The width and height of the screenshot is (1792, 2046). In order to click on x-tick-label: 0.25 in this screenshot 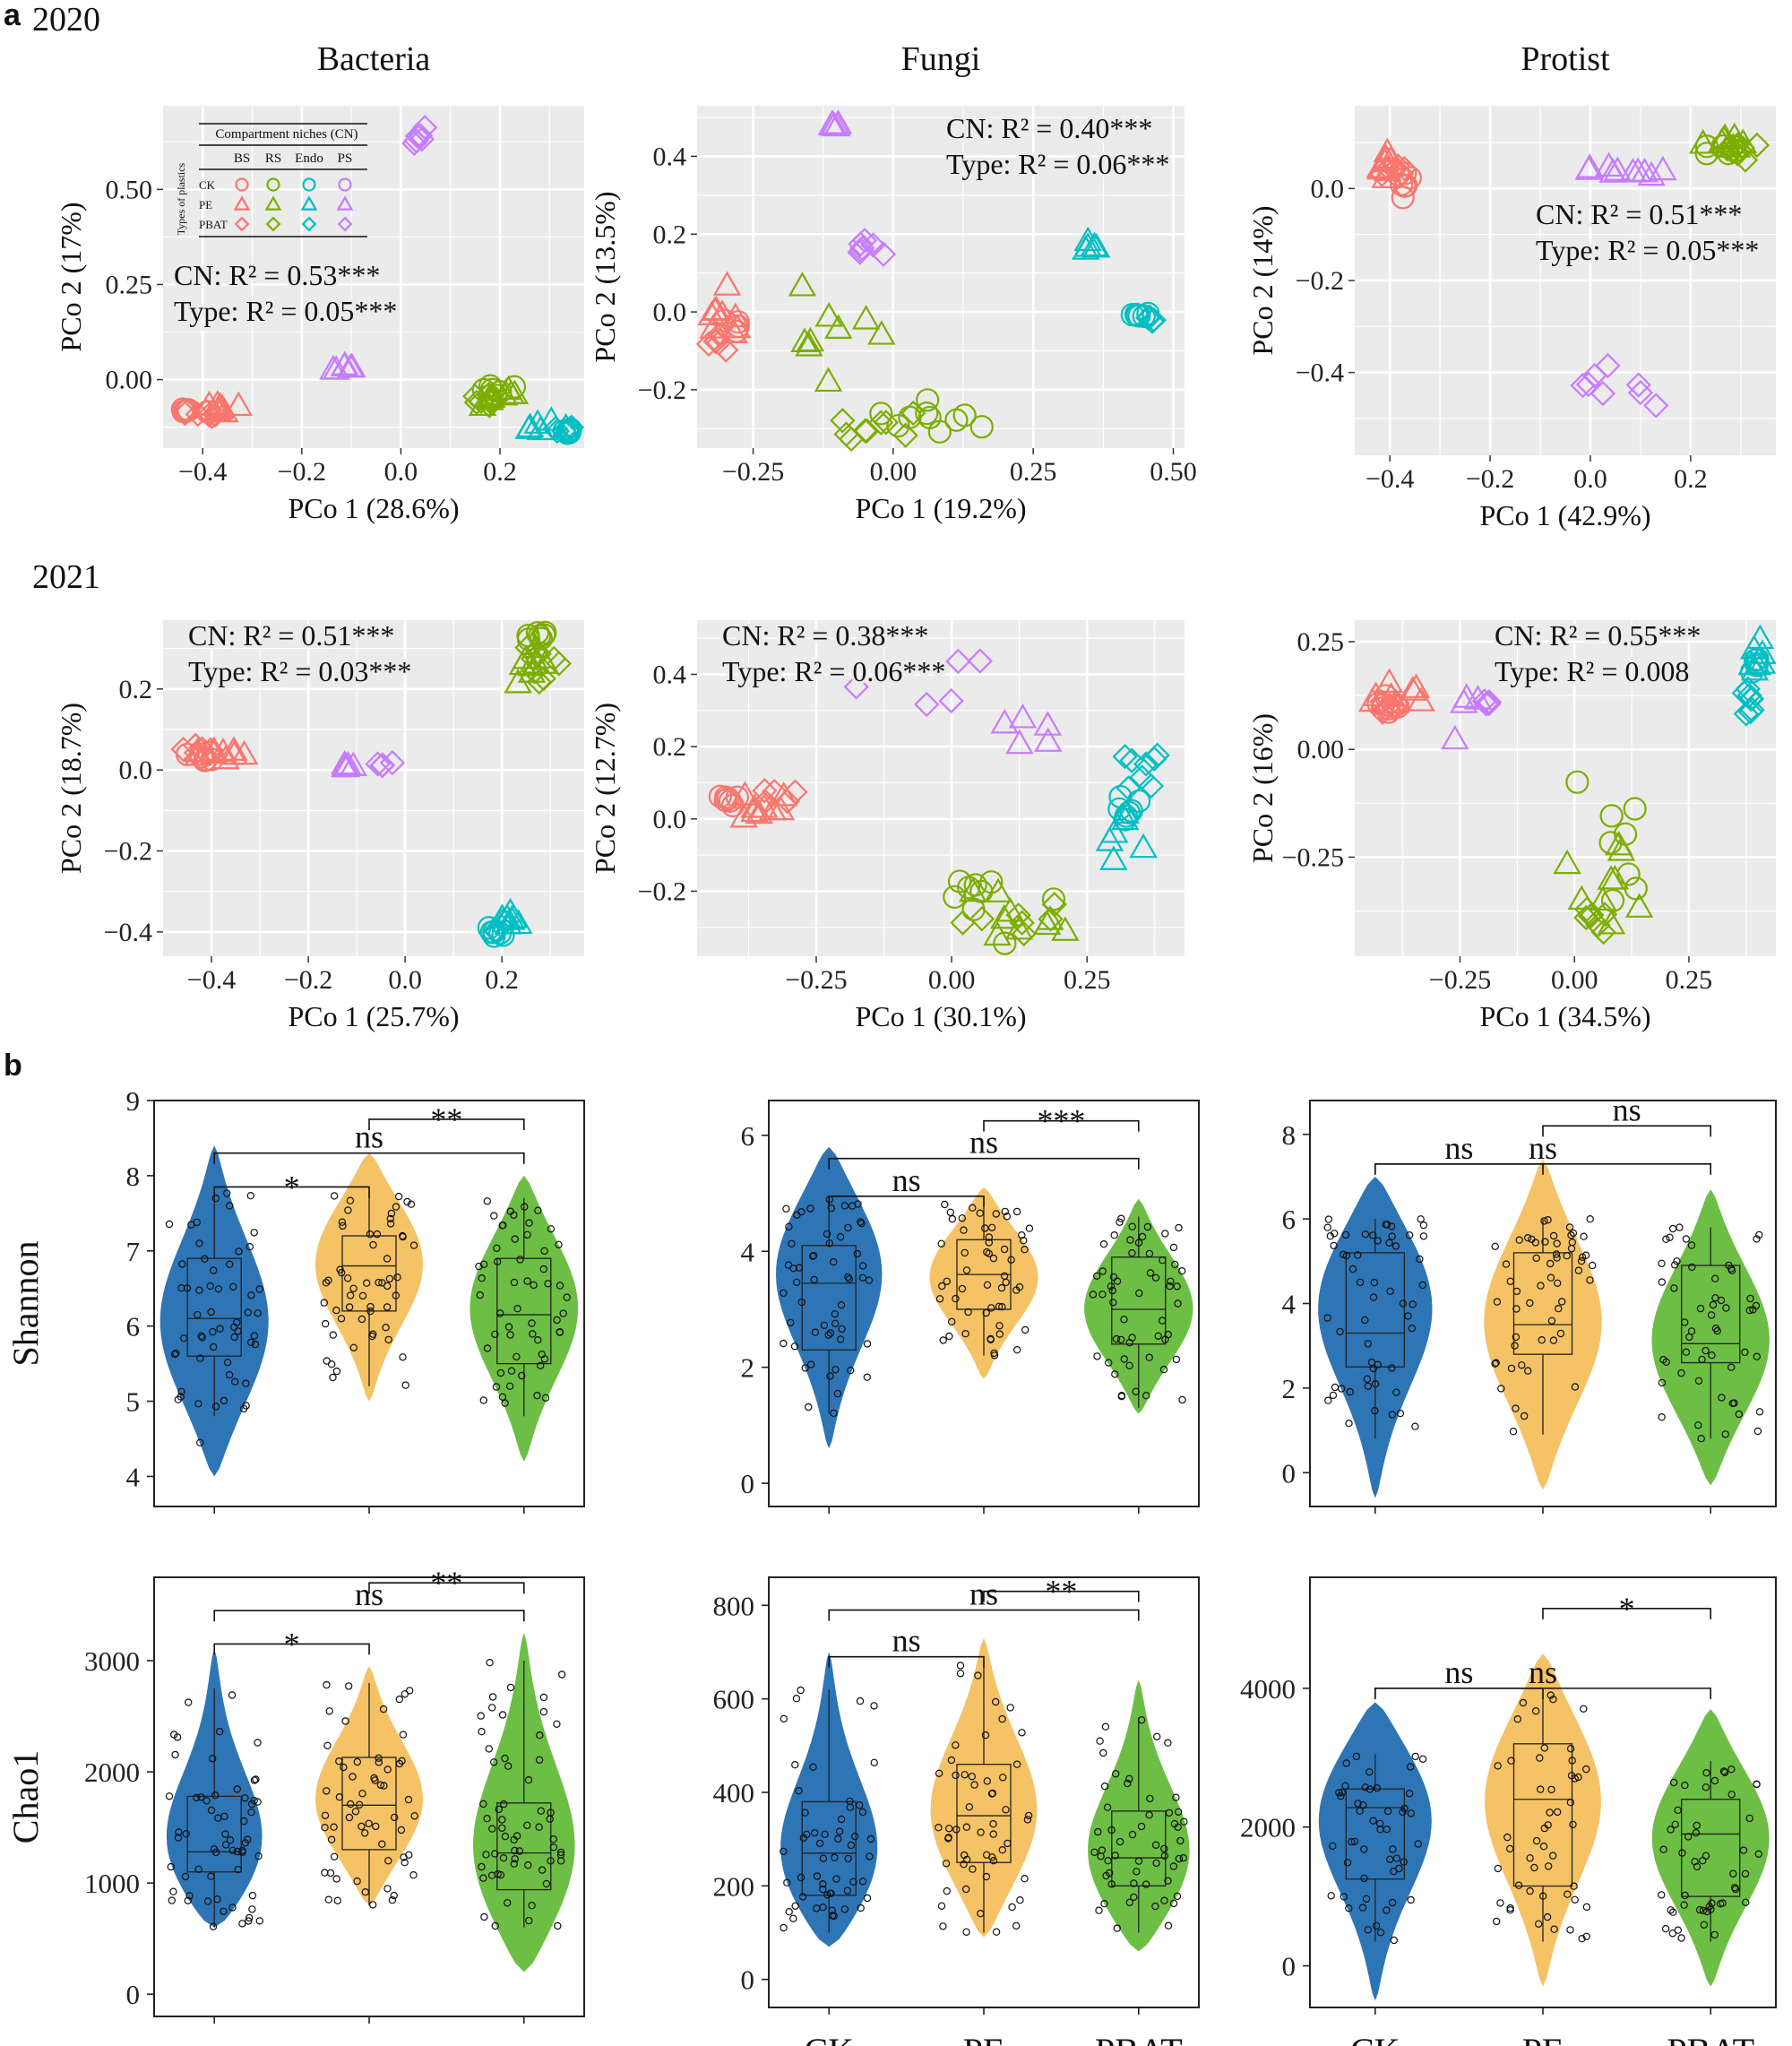, I will do `click(1690, 980)`.